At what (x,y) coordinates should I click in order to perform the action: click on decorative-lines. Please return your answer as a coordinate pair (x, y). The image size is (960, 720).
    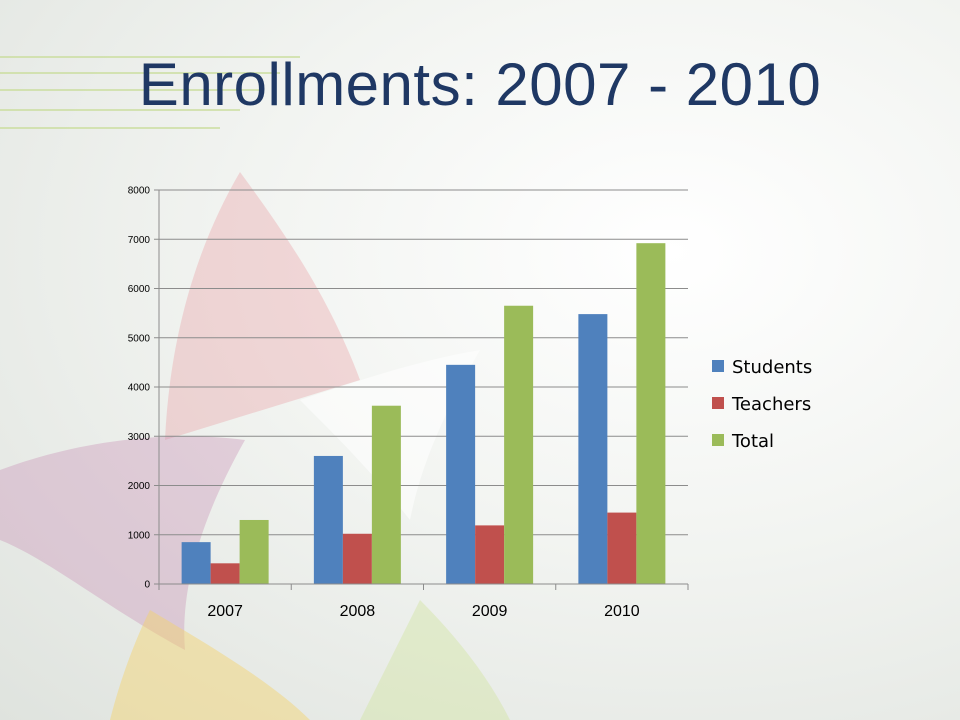
    Looking at the image, I should click on (150, 92).